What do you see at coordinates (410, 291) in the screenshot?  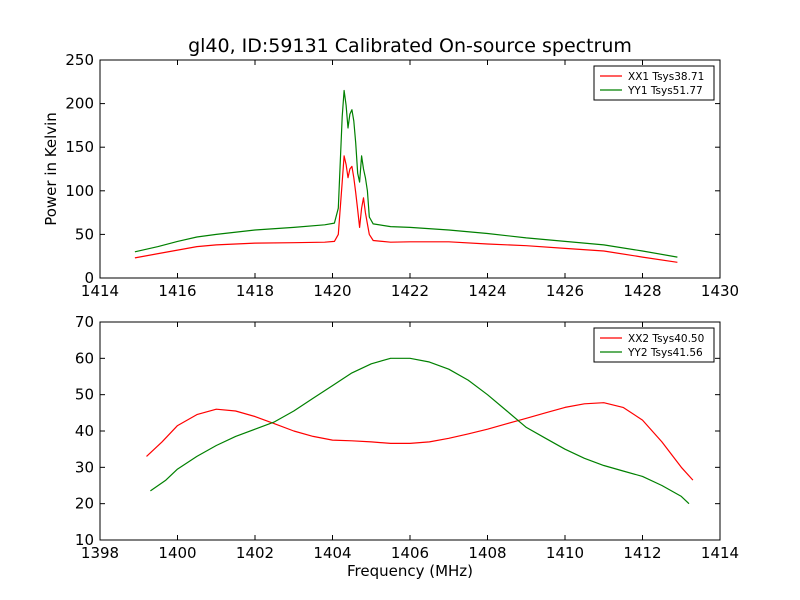 I see `x-tick-label: 1422` at bounding box center [410, 291].